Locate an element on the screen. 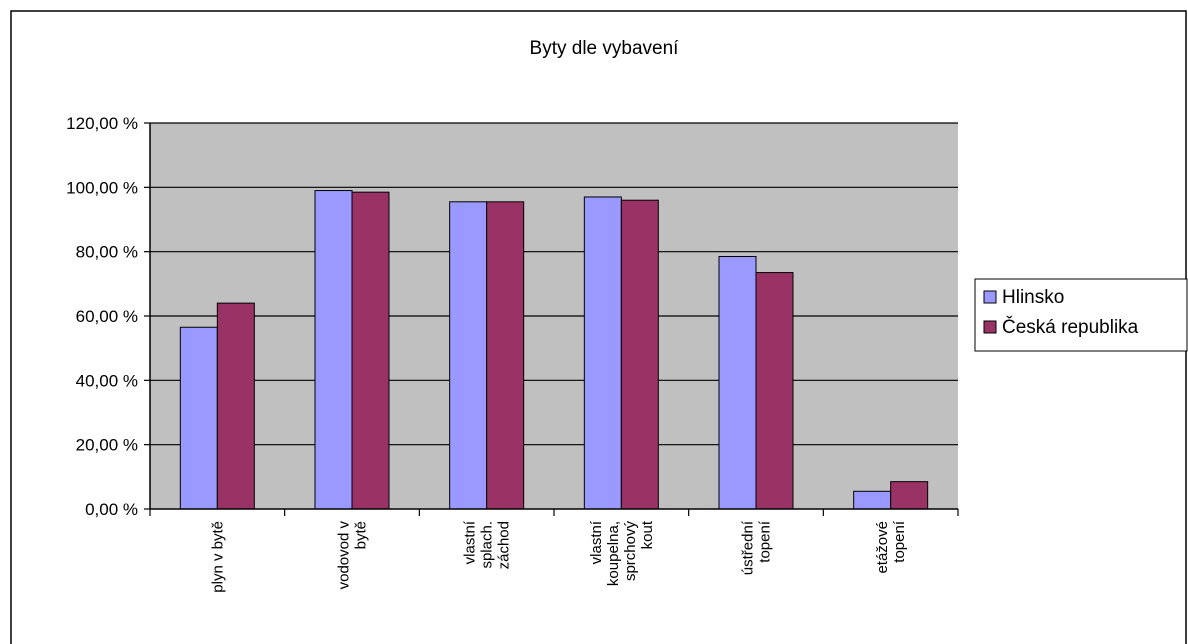 This screenshot has width=1188, height=644. svg-text: vodovod vbytě is located at coordinates (353, 555).